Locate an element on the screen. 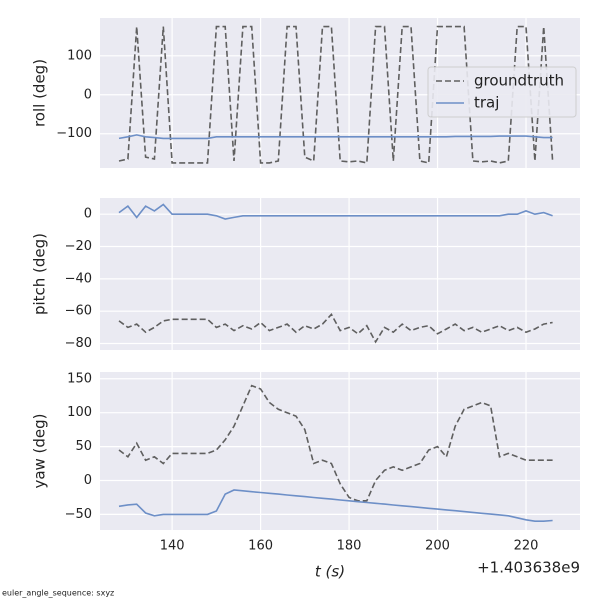 The width and height of the screenshot is (600, 600). y-tick-label: −80 is located at coordinates (78, 343).